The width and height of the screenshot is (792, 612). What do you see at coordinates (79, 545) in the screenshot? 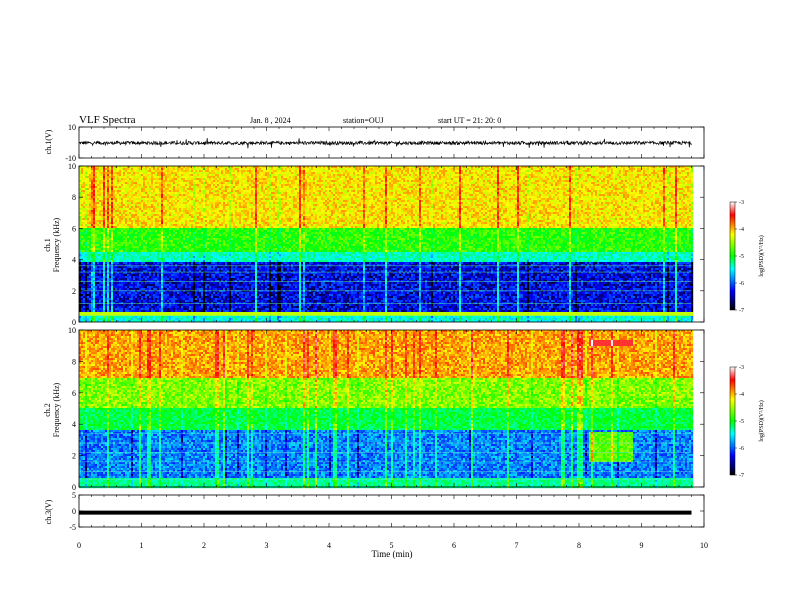
I see `x-tick-label: 0` at bounding box center [79, 545].